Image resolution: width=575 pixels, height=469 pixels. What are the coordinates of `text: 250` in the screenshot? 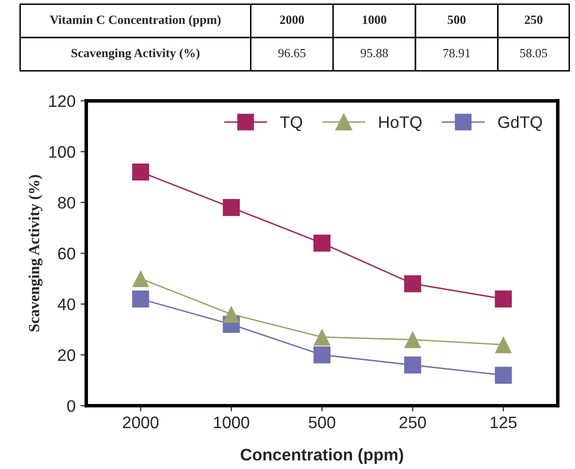 It's located at (533, 20).